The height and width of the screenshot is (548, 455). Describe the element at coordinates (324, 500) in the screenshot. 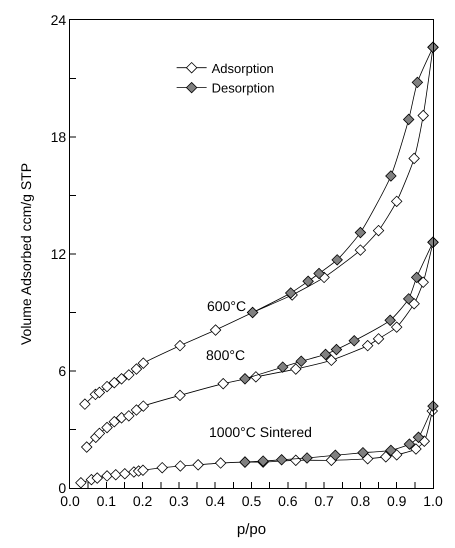

I see `x-tick-label: 0.7` at that location.